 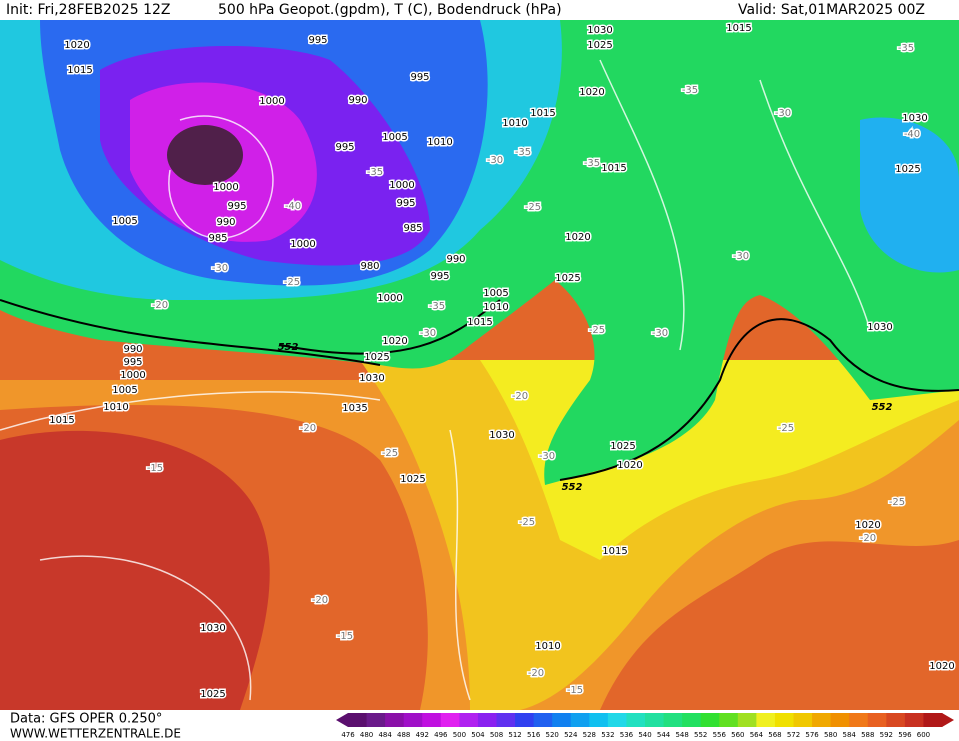 I want to click on low-center, so click(x=205, y=155).